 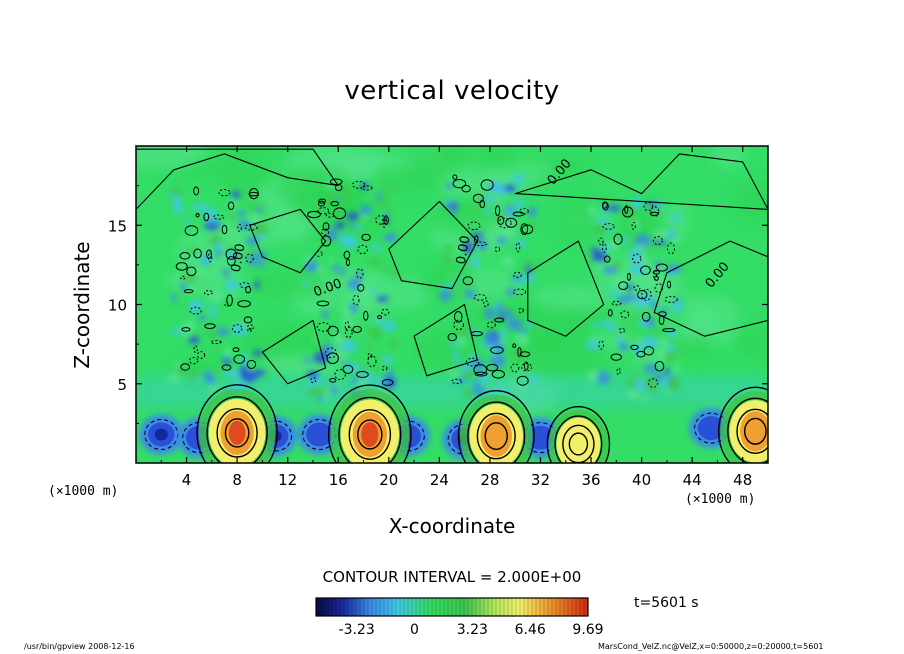 I want to click on updraft-orange, so click(x=754, y=431).